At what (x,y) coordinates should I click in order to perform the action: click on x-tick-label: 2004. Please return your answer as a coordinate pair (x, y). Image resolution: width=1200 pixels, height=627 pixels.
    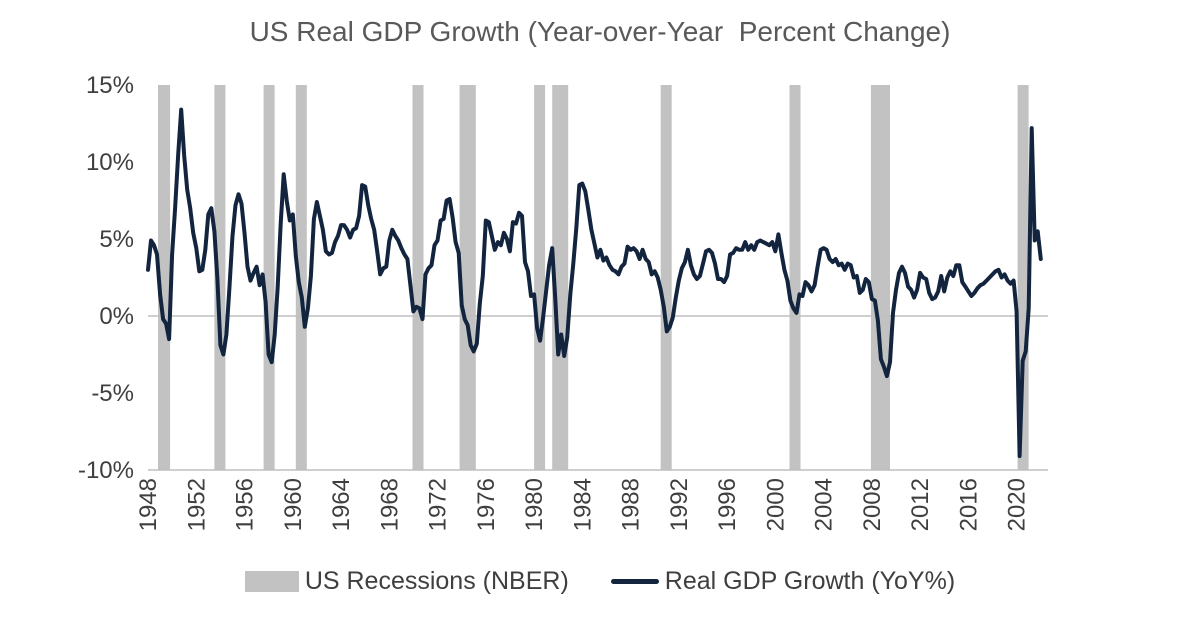
    Looking at the image, I should click on (824, 504).